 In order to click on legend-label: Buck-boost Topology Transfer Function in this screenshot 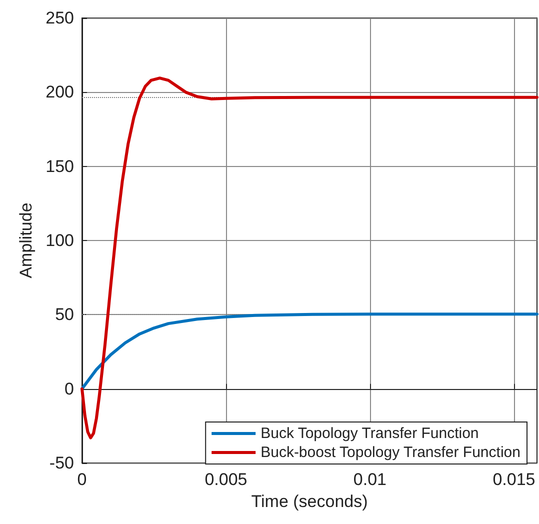, I will do `click(390, 452)`.